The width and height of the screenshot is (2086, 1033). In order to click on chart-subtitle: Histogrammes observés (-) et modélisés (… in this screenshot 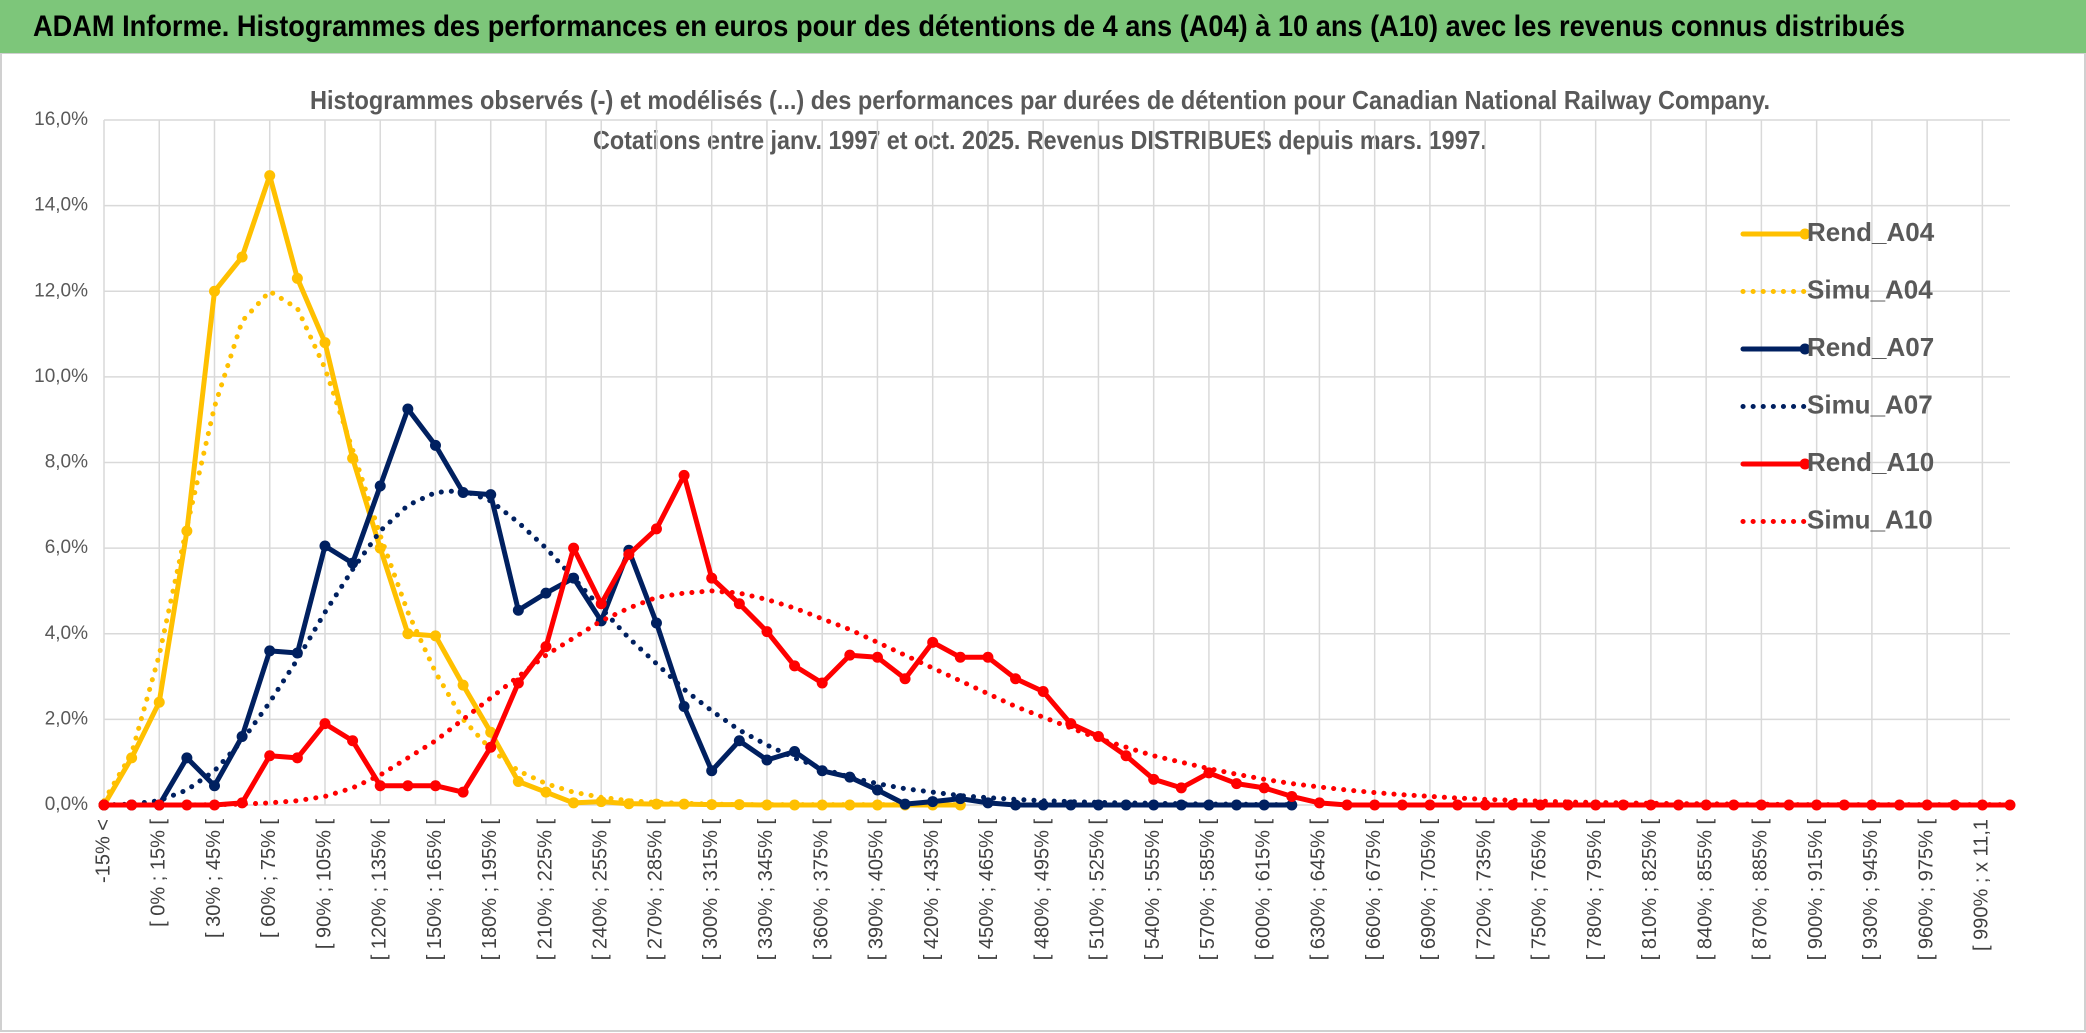, I will do `click(1040, 100)`.